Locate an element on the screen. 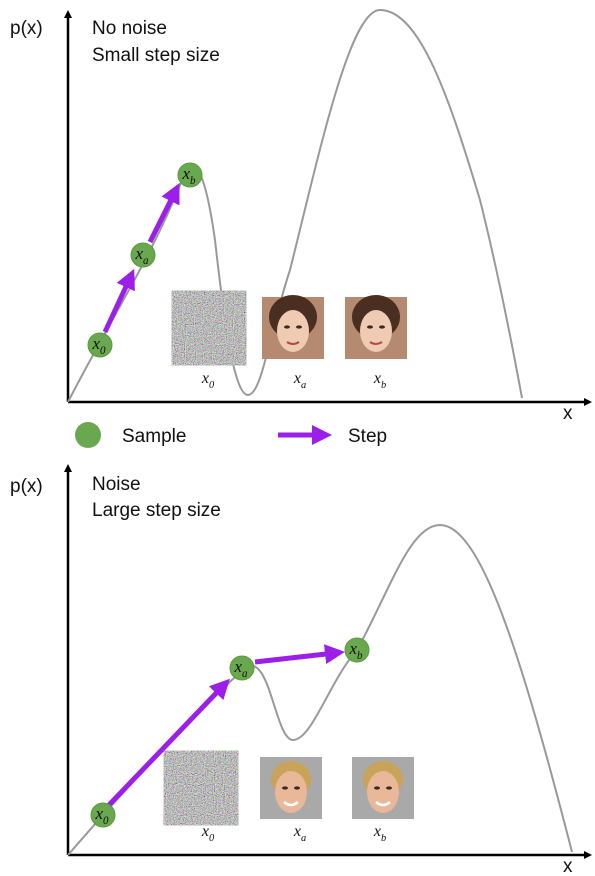  title-line: Noise is located at coordinates (116, 484).